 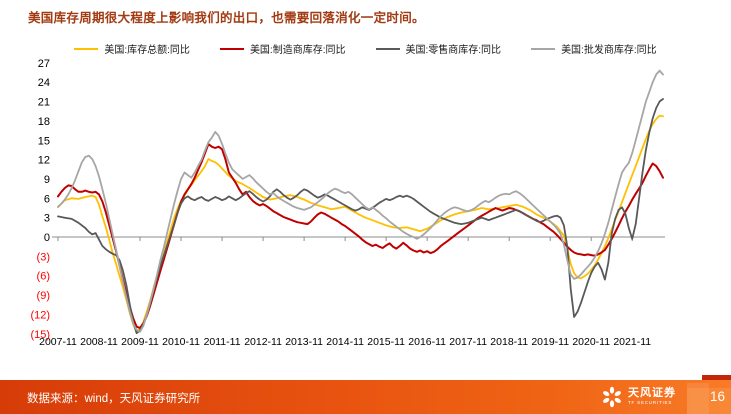 What do you see at coordinates (58, 342) in the screenshot?
I see `x-axis-label: 2007-11` at bounding box center [58, 342].